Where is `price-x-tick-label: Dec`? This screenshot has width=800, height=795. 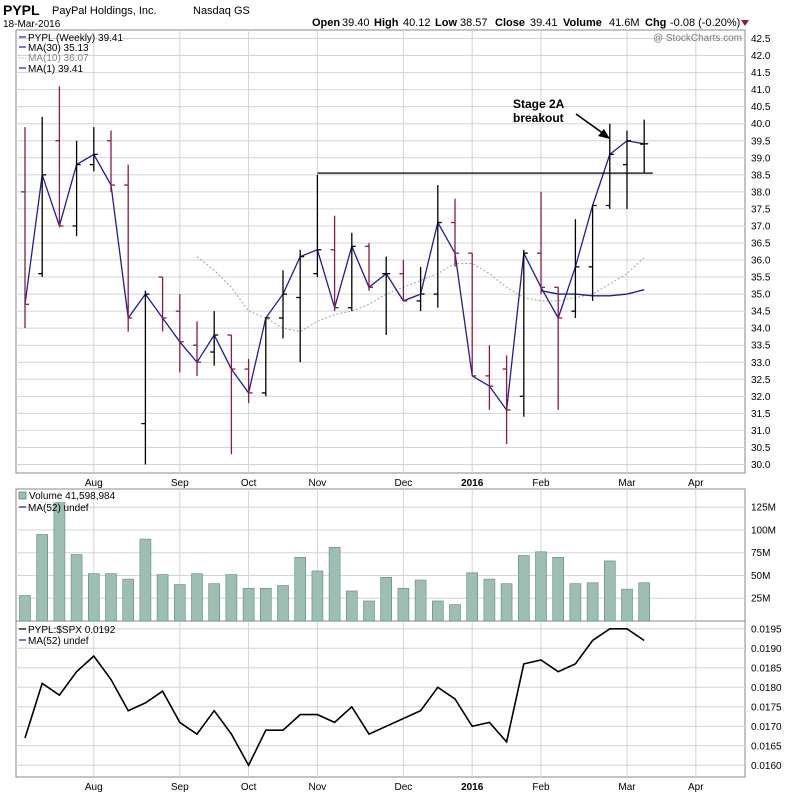 price-x-tick-label: Dec is located at coordinates (404, 483).